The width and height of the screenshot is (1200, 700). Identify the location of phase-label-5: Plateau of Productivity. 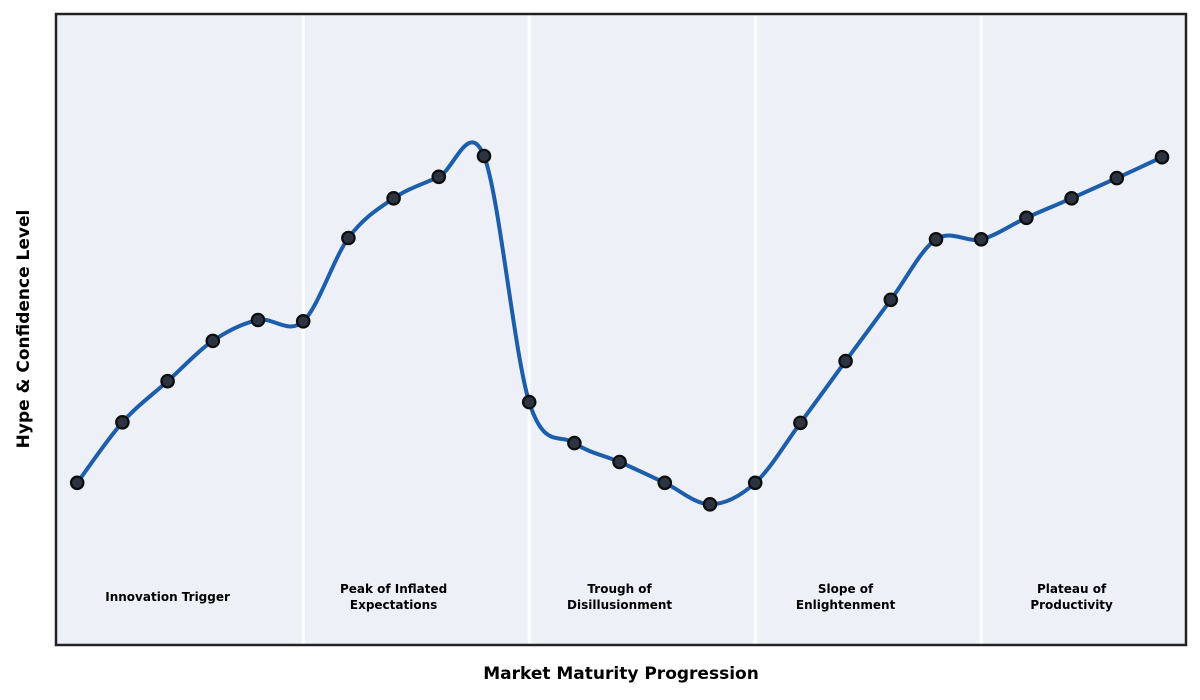
(1071, 597).